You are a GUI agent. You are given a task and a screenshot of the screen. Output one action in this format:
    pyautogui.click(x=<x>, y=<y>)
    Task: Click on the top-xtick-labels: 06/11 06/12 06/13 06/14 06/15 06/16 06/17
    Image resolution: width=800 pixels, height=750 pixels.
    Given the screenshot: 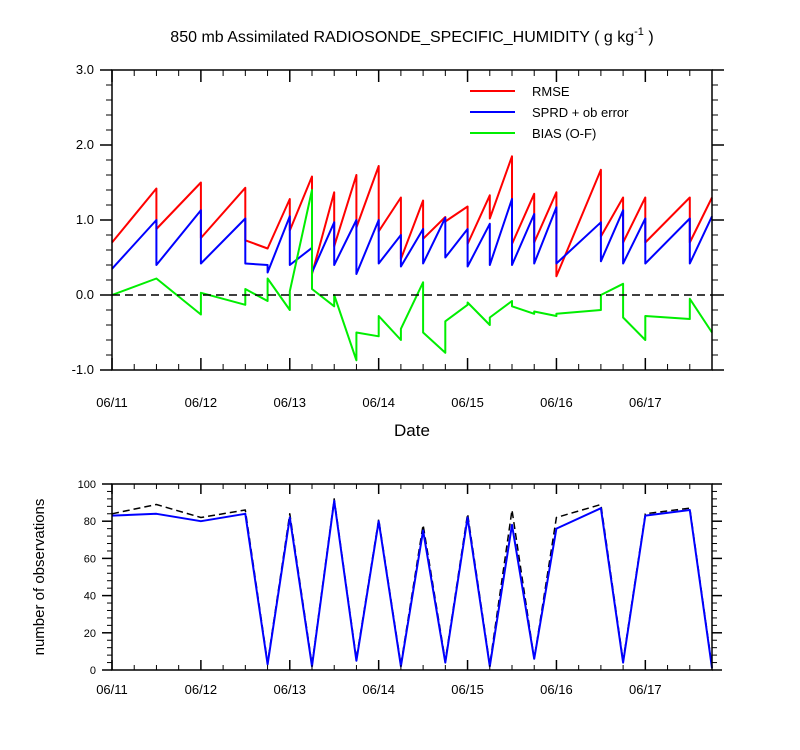 What is the action you would take?
    pyautogui.click(x=378, y=402)
    